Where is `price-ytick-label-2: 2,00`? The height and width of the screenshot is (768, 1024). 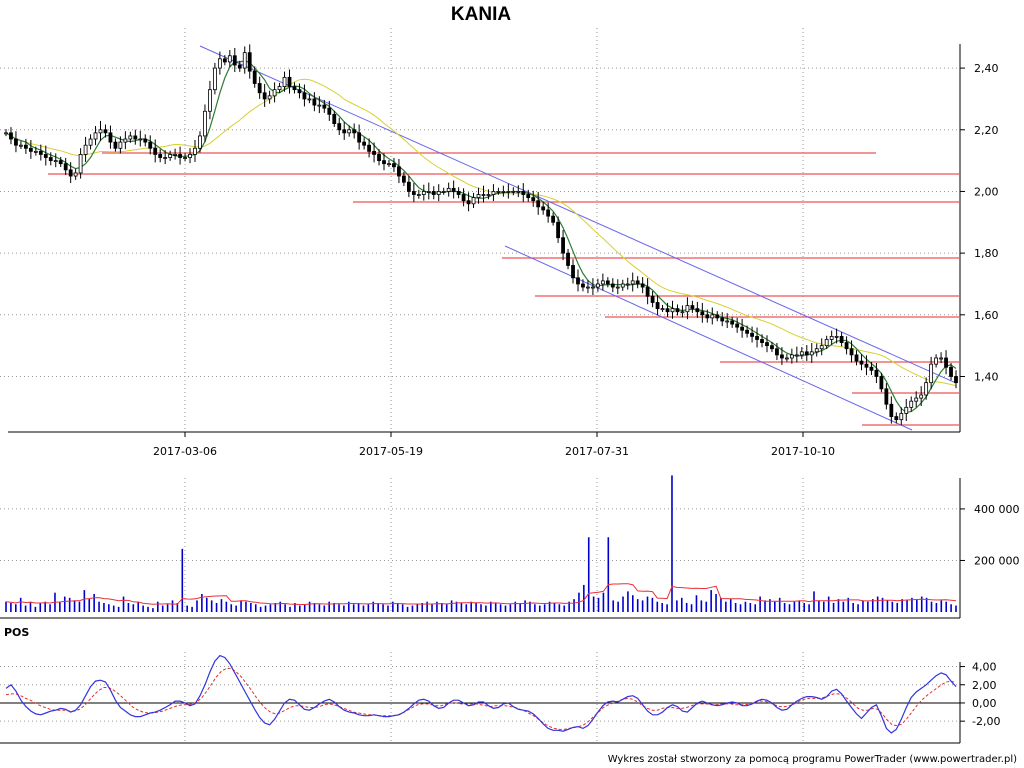 price-ytick-label-2: 2,00 is located at coordinates (986, 191).